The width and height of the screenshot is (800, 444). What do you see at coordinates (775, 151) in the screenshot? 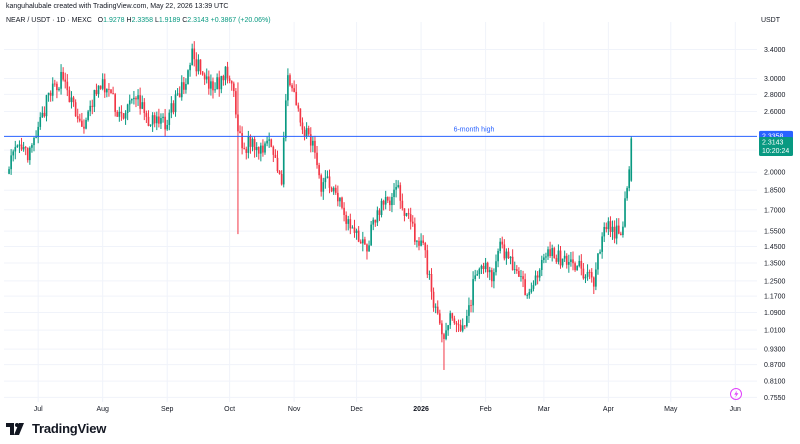
I see `countdown-tag-text: 10:20:24` at bounding box center [775, 151].